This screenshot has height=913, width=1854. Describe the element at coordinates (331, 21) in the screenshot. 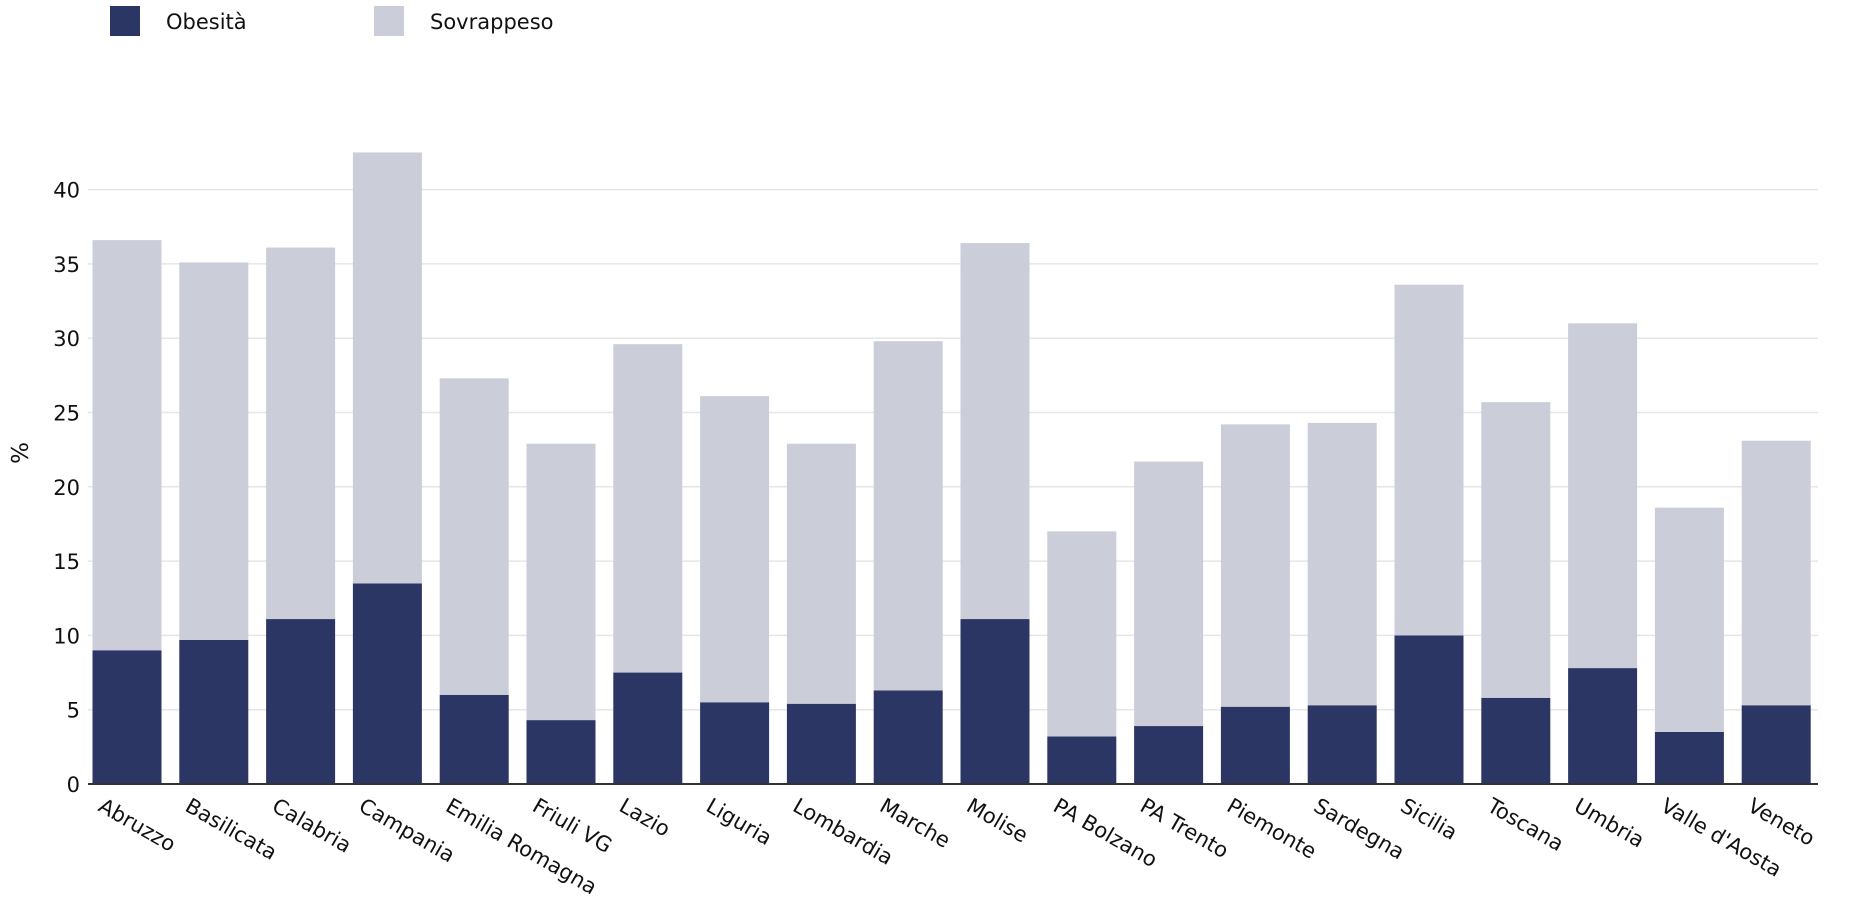

I see `legend: Obesità Sovrappeso` at that location.